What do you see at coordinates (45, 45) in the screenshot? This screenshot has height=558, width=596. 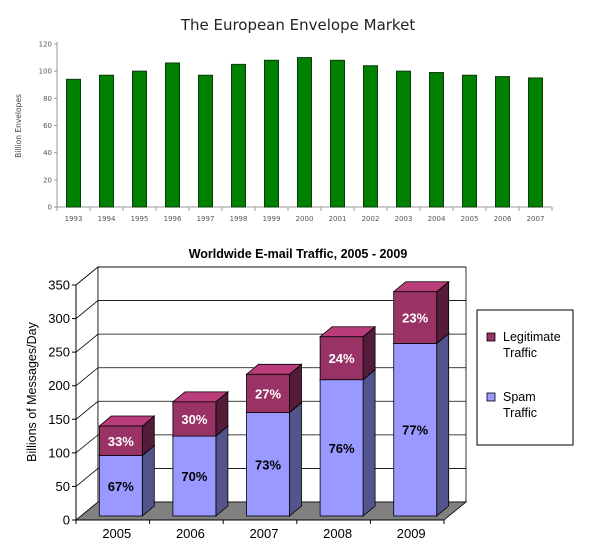 I see `y-tick-label: 120` at bounding box center [45, 45].